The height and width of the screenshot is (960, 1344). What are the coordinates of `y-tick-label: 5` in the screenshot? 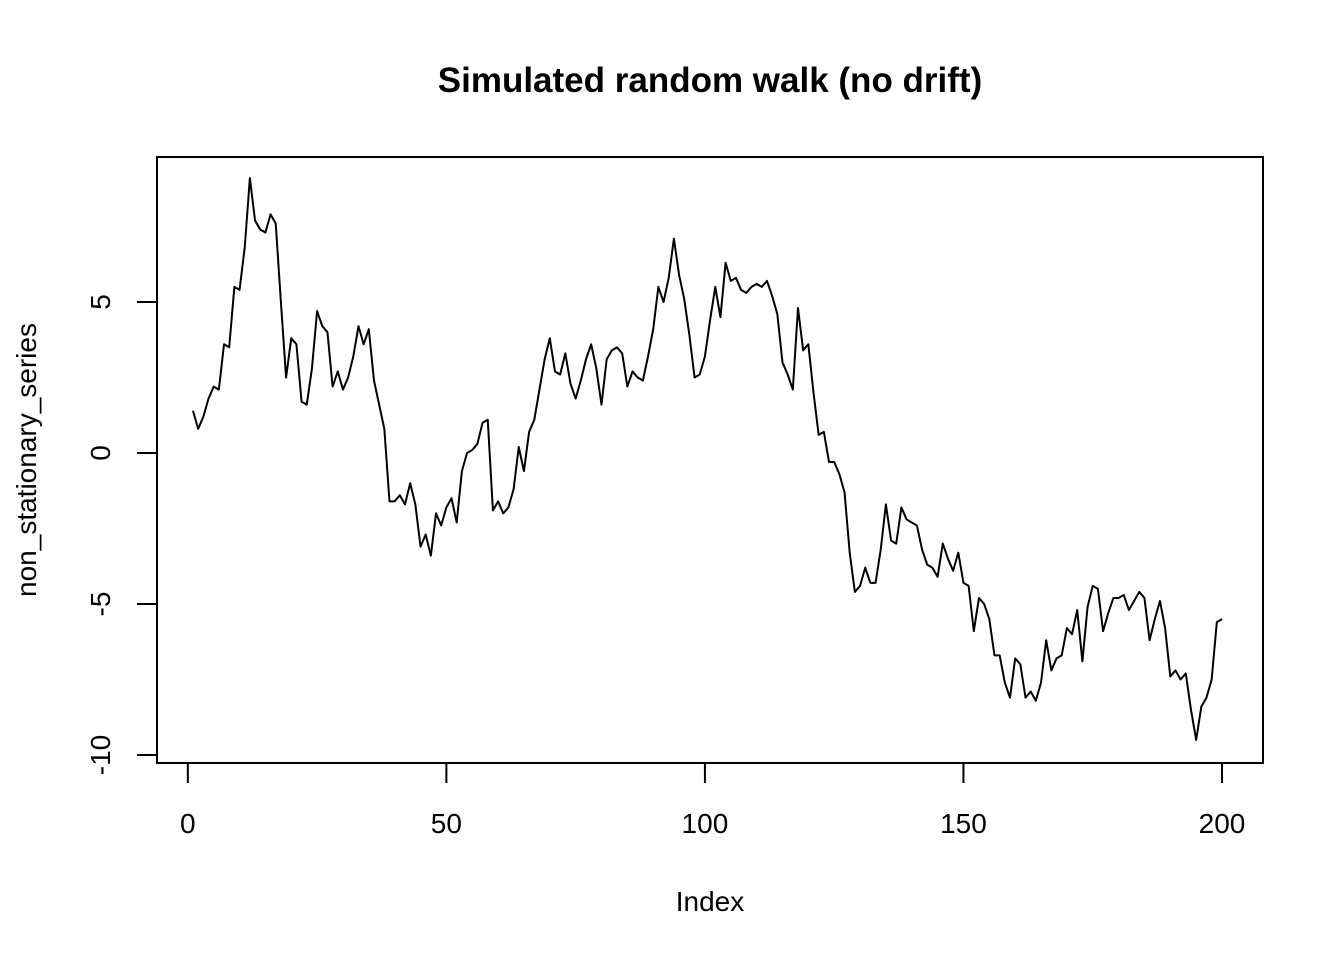 It's located at (100, 302).